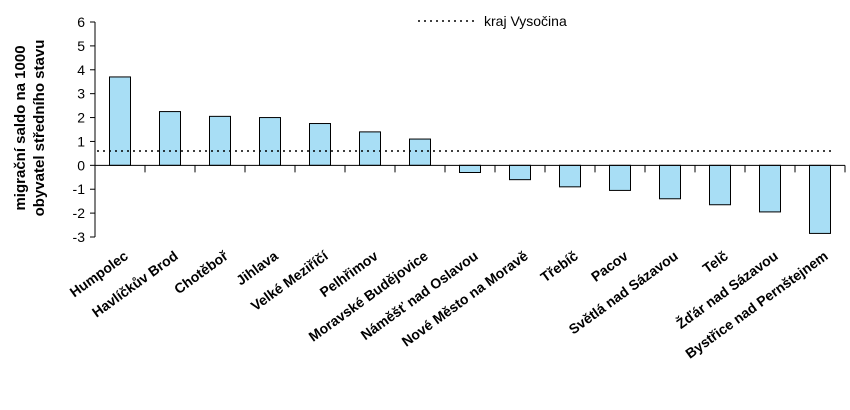 The height and width of the screenshot is (410, 850). Describe the element at coordinates (559, 266) in the screenshot. I see `x-category-label: Třebíč` at that location.